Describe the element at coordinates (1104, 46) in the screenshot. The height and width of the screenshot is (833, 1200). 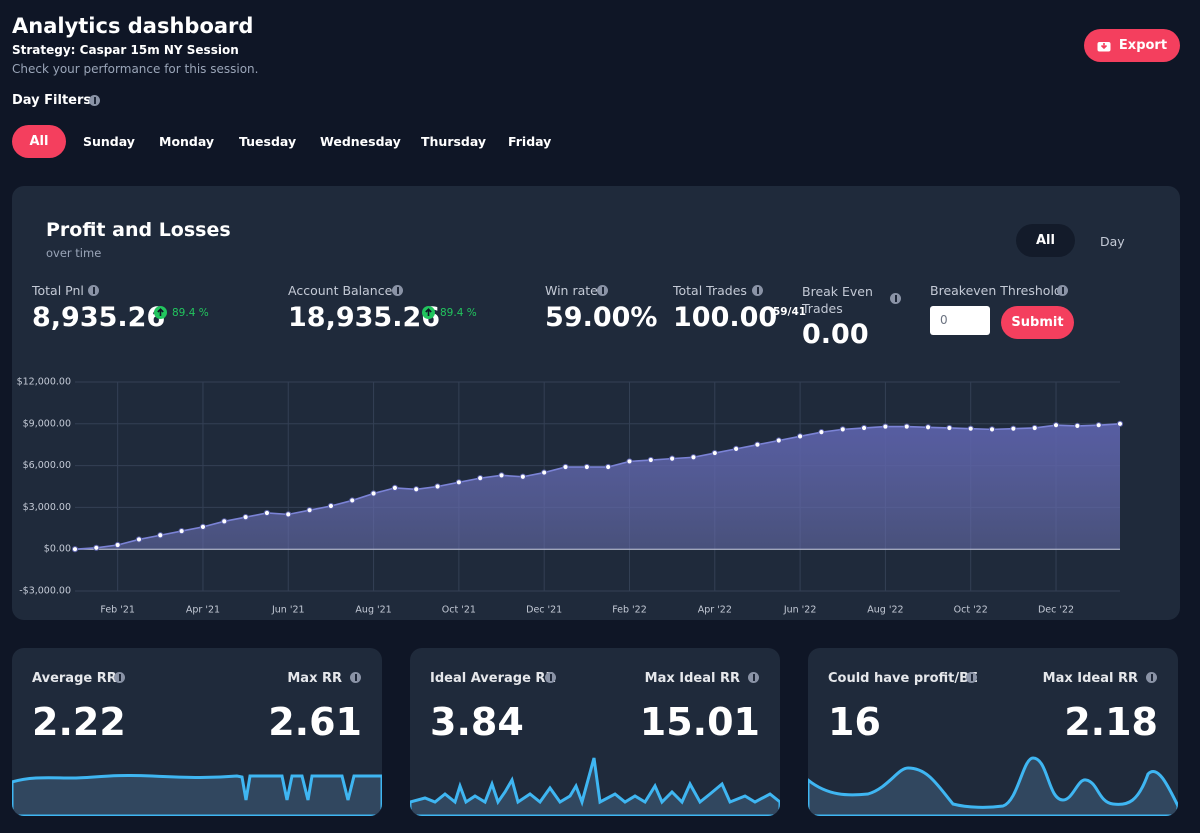
I see `export-icon` at that location.